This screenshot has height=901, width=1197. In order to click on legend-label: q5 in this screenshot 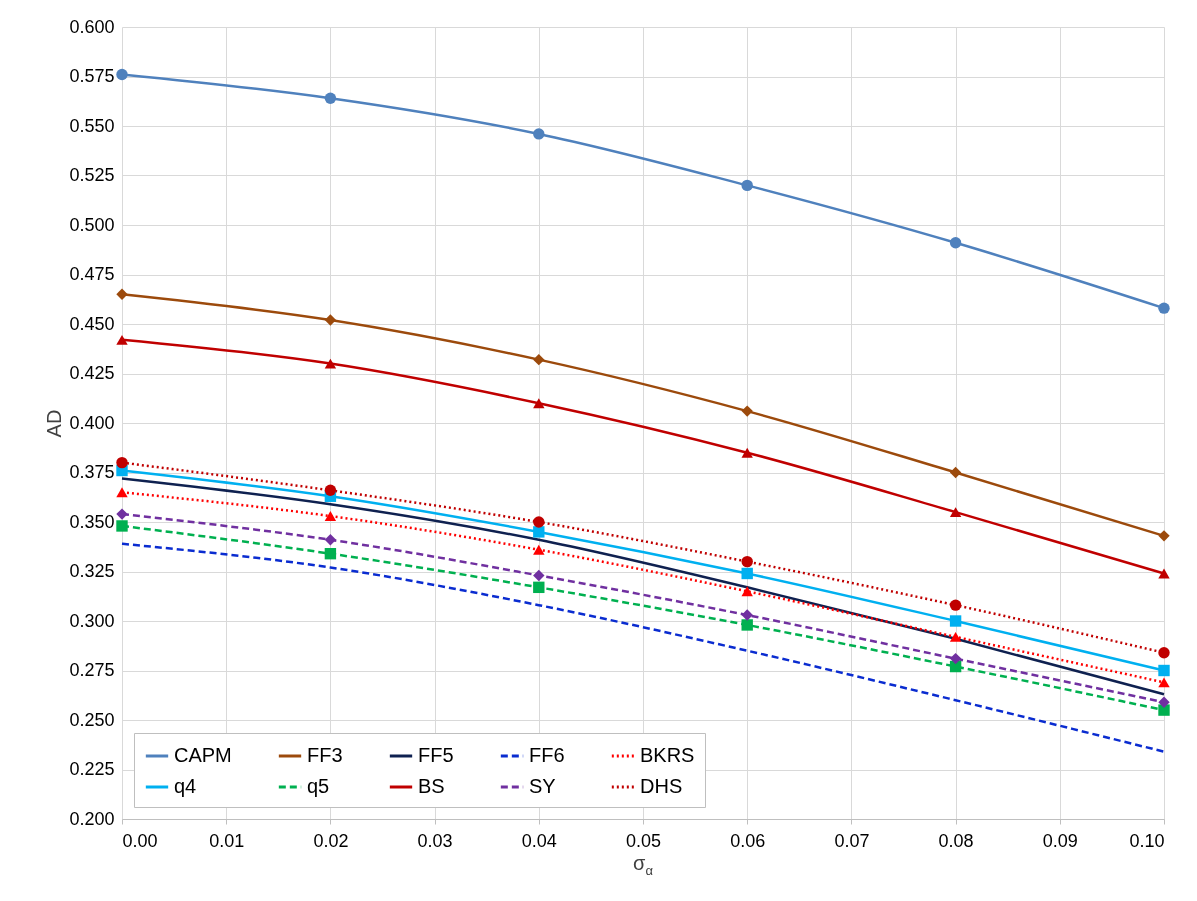, I will do `click(318, 786)`.